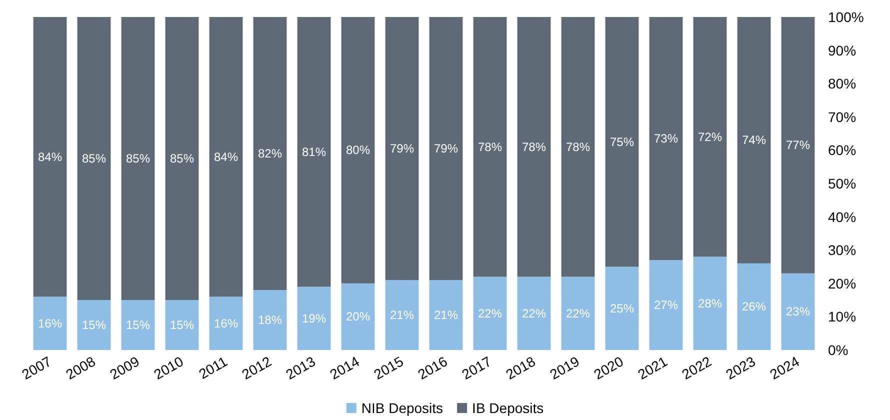 The height and width of the screenshot is (420, 890). I want to click on y-tick-label: 60%, so click(842, 150).